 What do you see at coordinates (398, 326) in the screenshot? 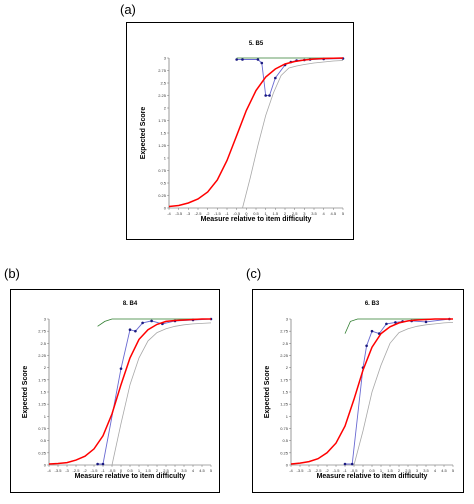
I see `ci-upper-line` at bounding box center [398, 326].